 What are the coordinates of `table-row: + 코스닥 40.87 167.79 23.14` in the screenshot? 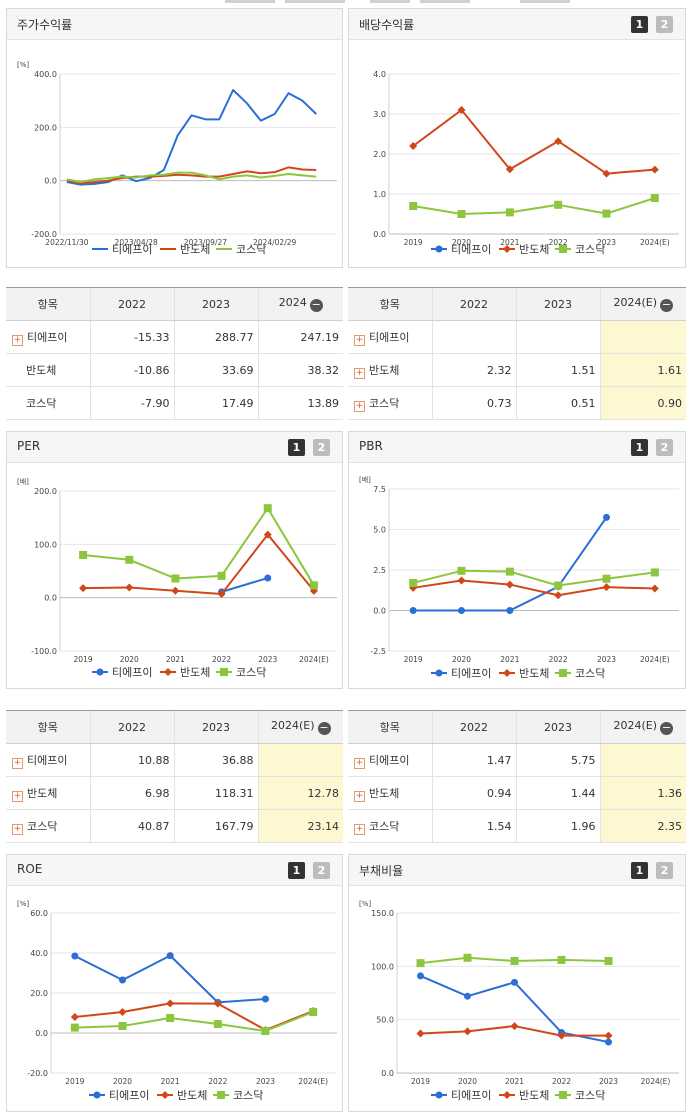 It's located at (174, 826).